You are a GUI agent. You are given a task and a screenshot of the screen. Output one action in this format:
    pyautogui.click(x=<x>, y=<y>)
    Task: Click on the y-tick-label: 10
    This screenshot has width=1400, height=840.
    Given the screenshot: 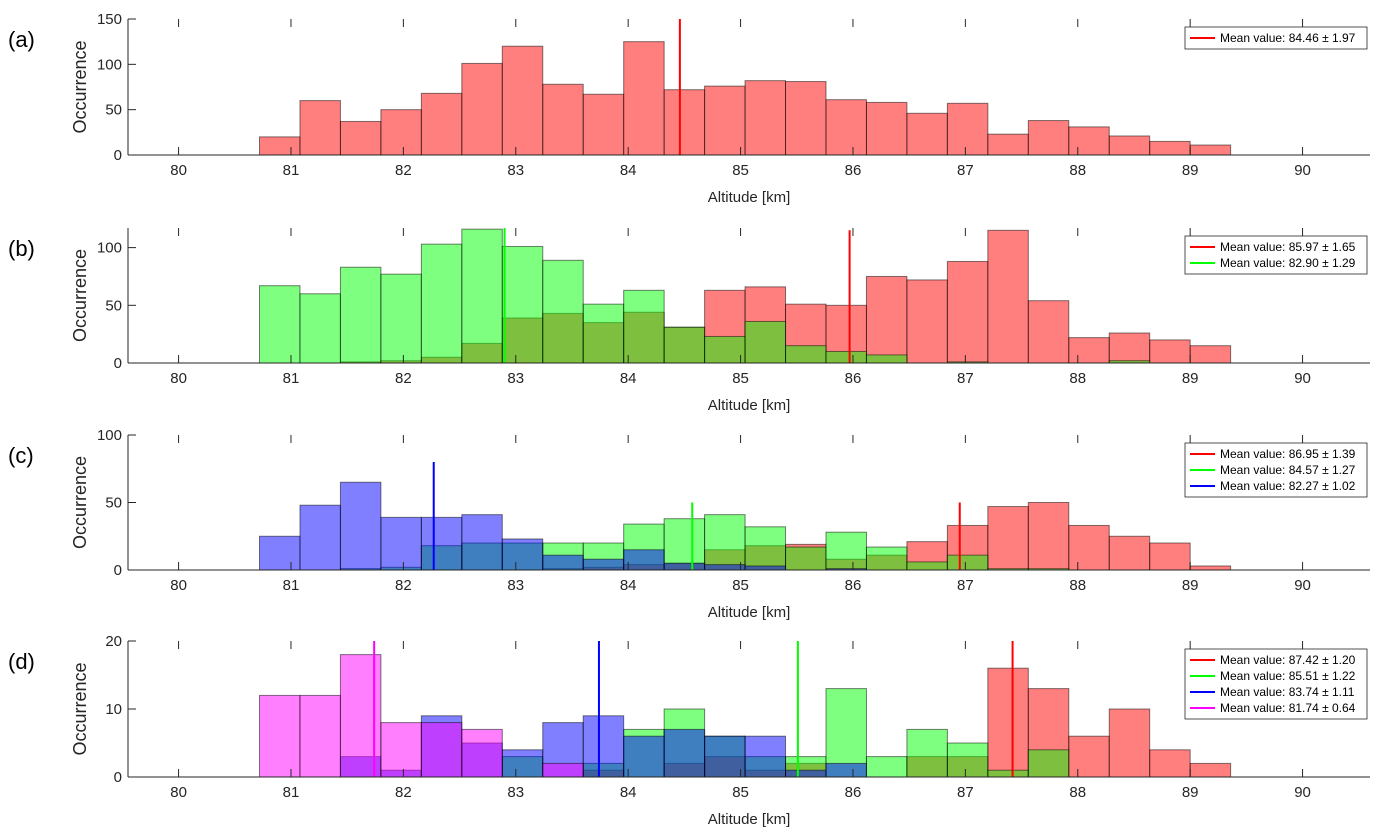 What is the action you would take?
    pyautogui.click(x=113, y=709)
    